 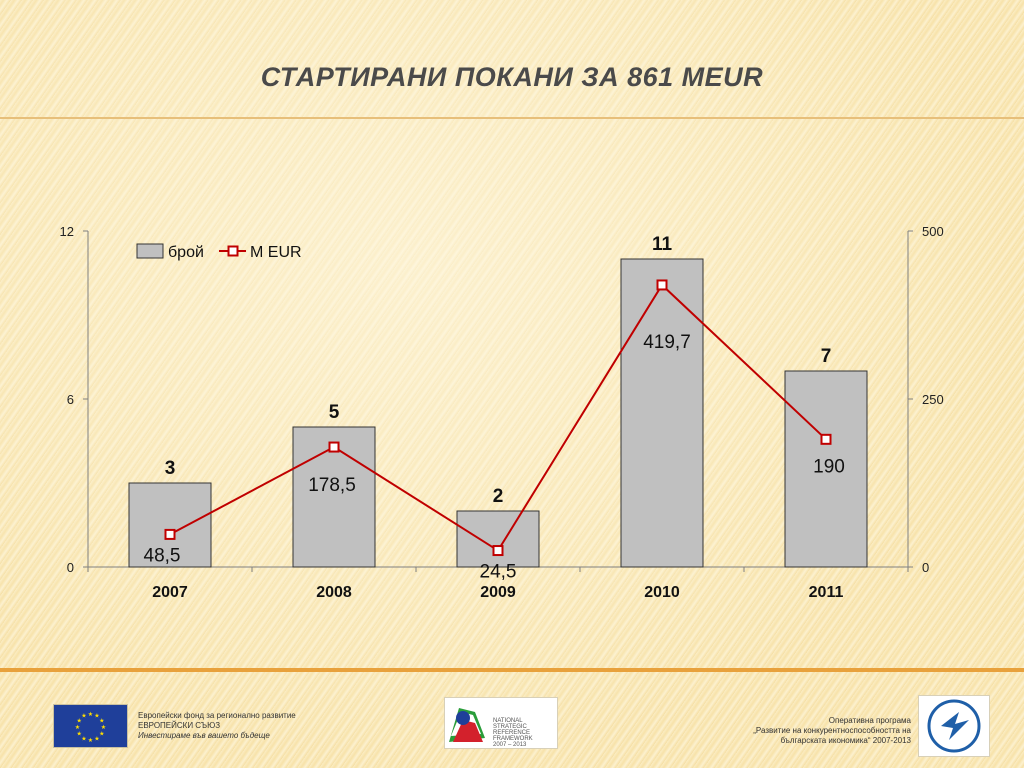 What do you see at coordinates (869, 720) in the screenshot?
I see `footer-right-line-1: Оперативна програма` at bounding box center [869, 720].